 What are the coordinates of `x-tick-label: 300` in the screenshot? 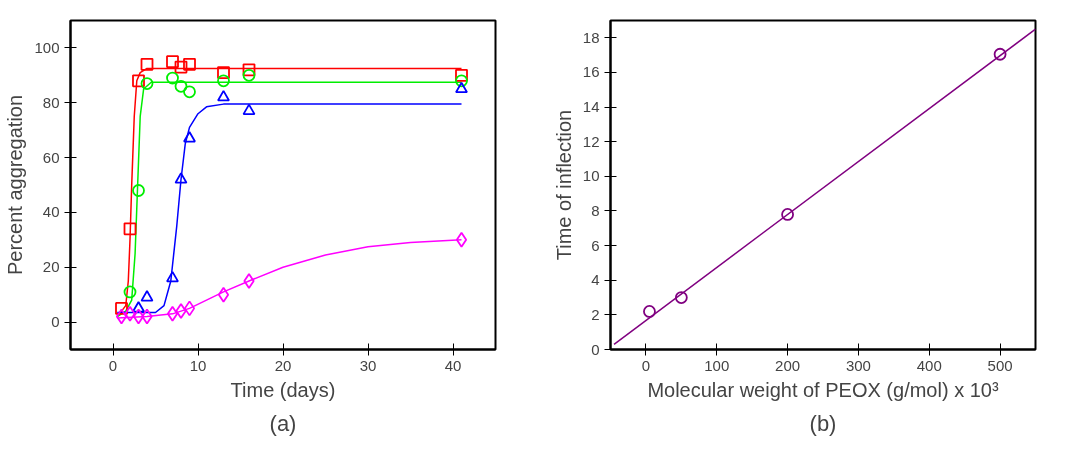 It's located at (858, 365).